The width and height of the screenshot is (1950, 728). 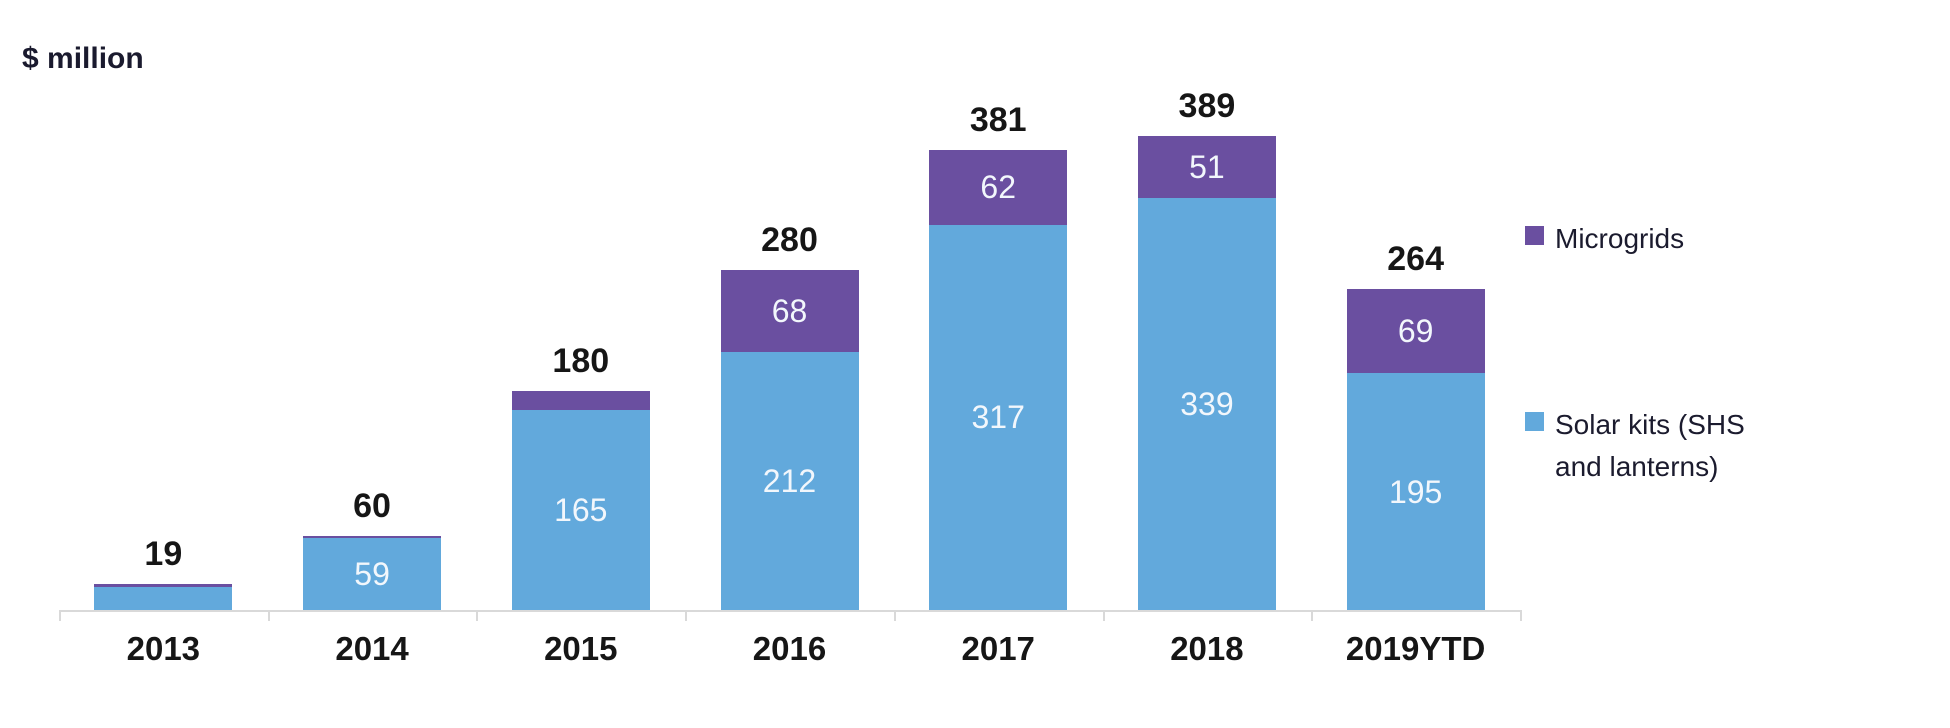 I want to click on segment-value-label: 51, so click(x=1207, y=167).